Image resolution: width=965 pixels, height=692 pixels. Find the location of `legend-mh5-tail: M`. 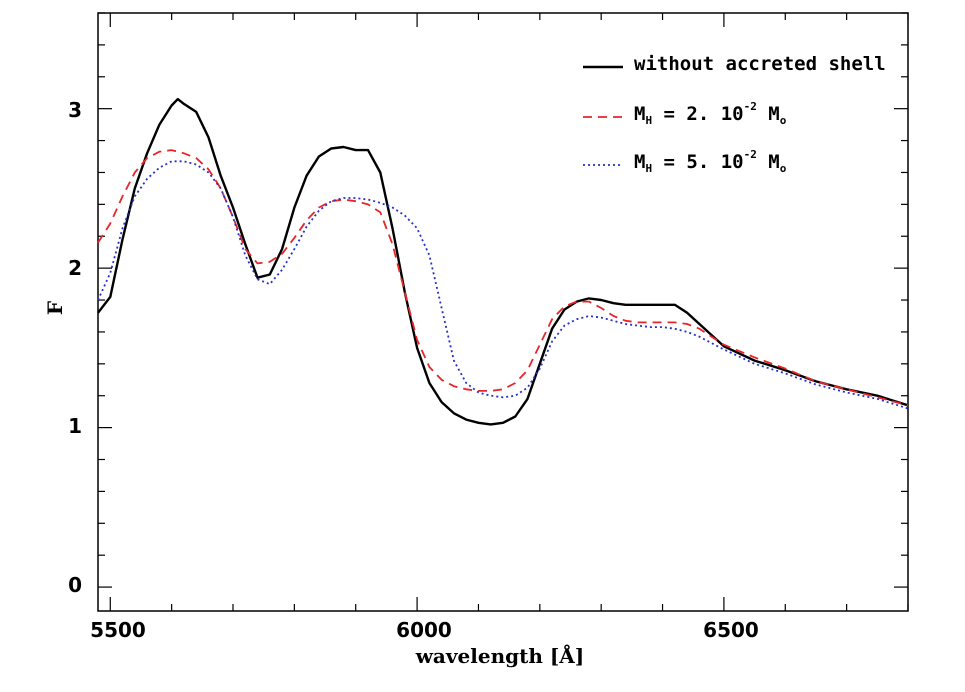

legend-mh5-tail: M is located at coordinates (768, 162).